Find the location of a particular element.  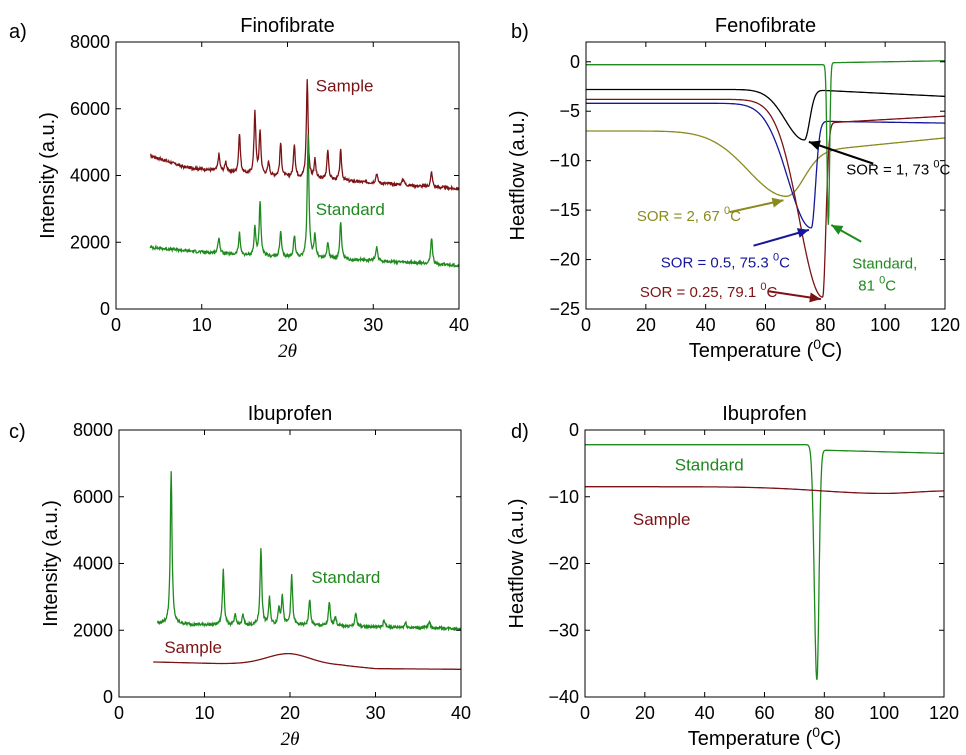

y-tick-label: −15 is located at coordinates (564, 210).